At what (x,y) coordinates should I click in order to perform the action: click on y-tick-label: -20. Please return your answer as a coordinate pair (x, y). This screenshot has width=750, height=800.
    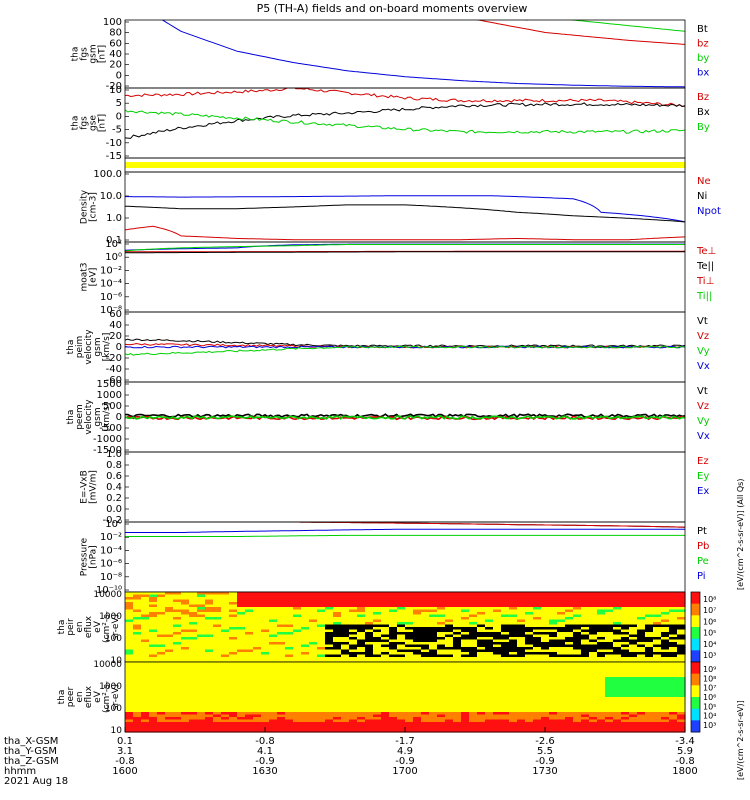
    Looking at the image, I should click on (114, 358).